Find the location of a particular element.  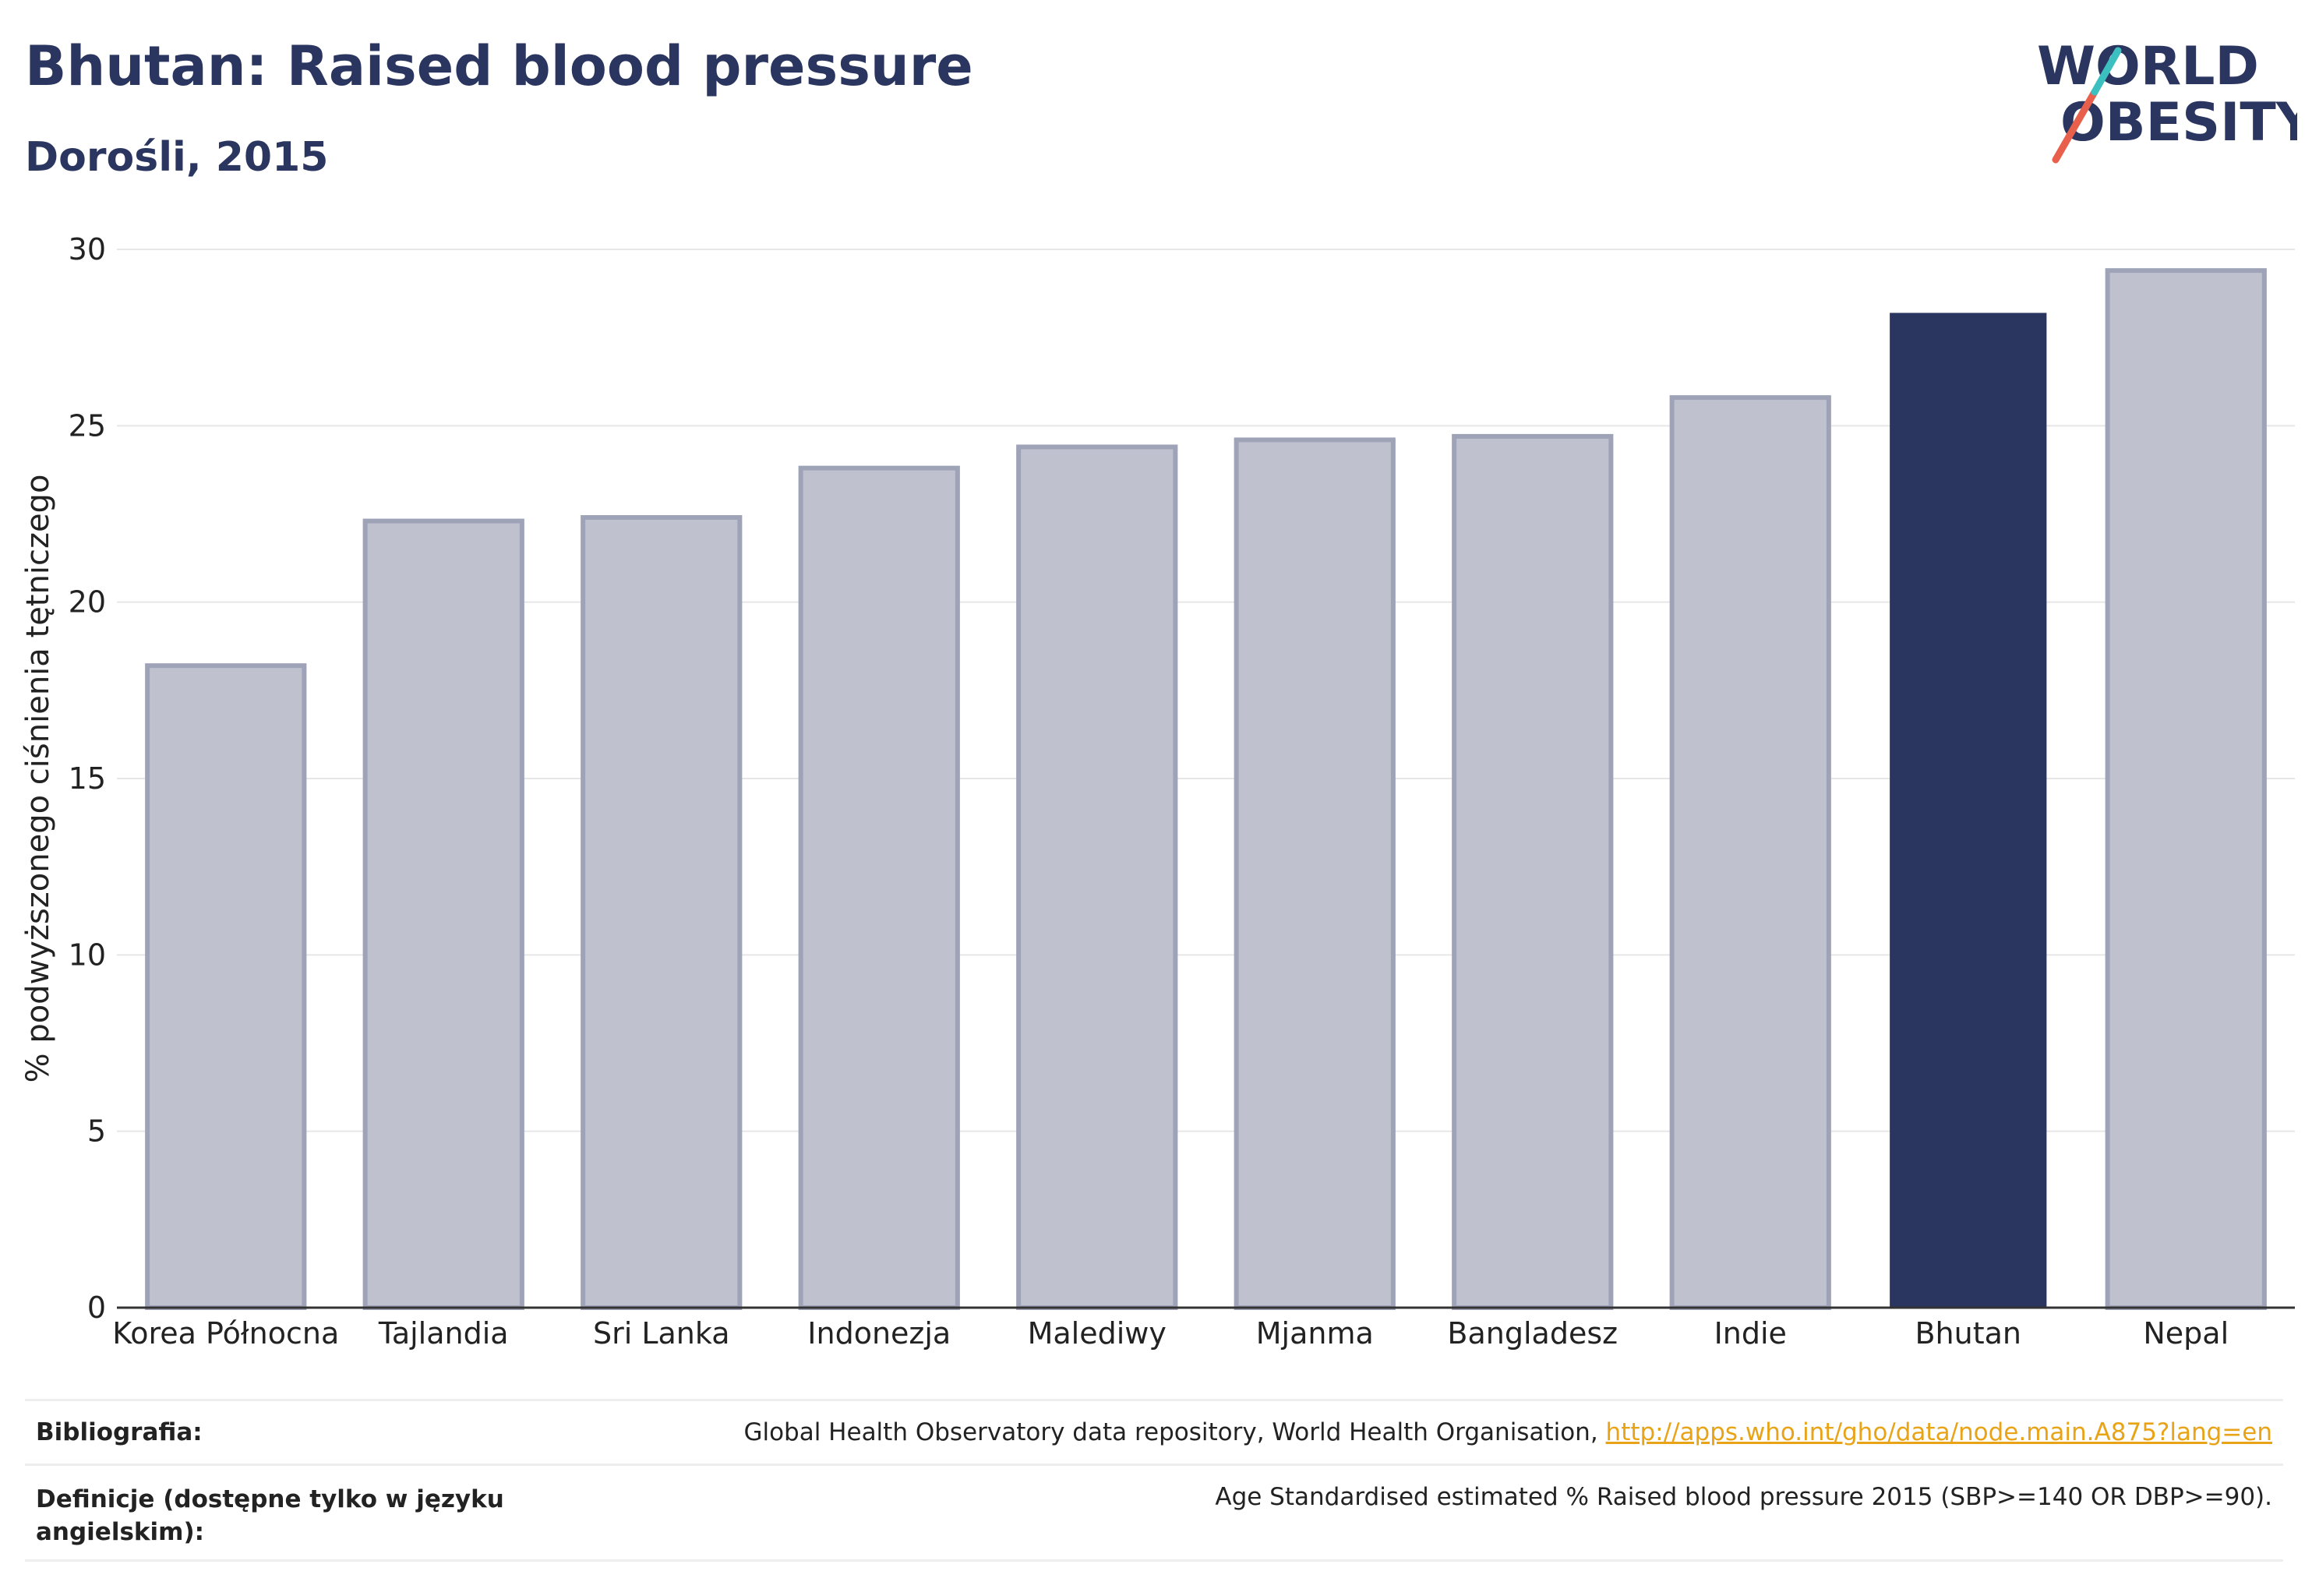

x-tick-label: Bhutan is located at coordinates (1968, 1333).